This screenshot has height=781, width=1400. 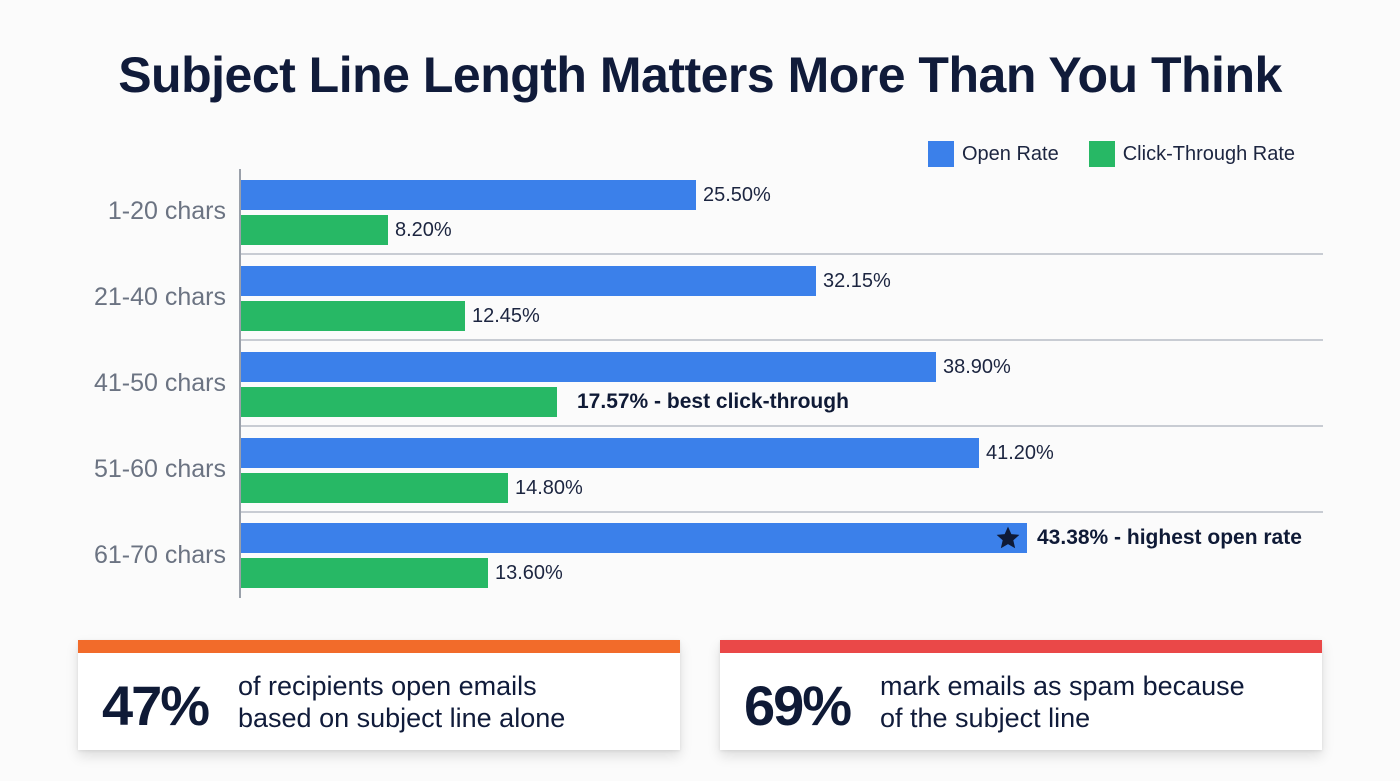 What do you see at coordinates (1209, 153) in the screenshot?
I see `legend-label-click-through-rate: Click-Through Rate` at bounding box center [1209, 153].